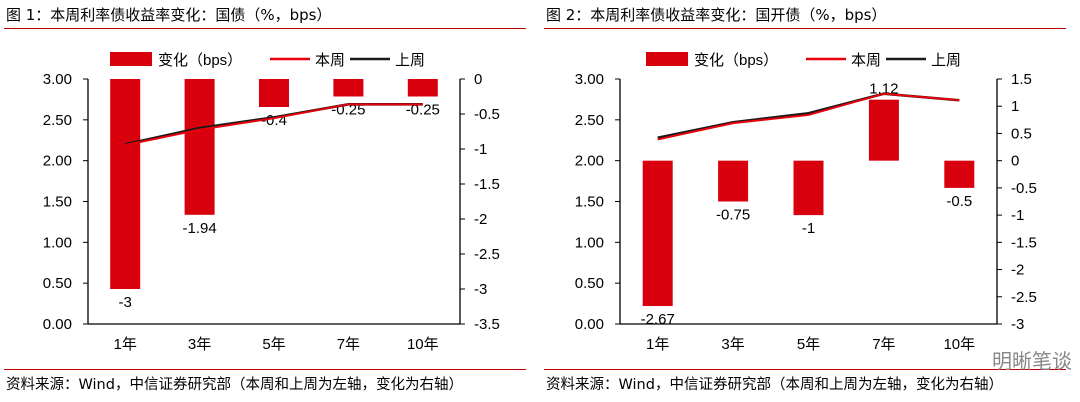 This screenshot has width=1080, height=402. What do you see at coordinates (1021, 79) in the screenshot?
I see `right-tick-label: 1.5` at bounding box center [1021, 79].